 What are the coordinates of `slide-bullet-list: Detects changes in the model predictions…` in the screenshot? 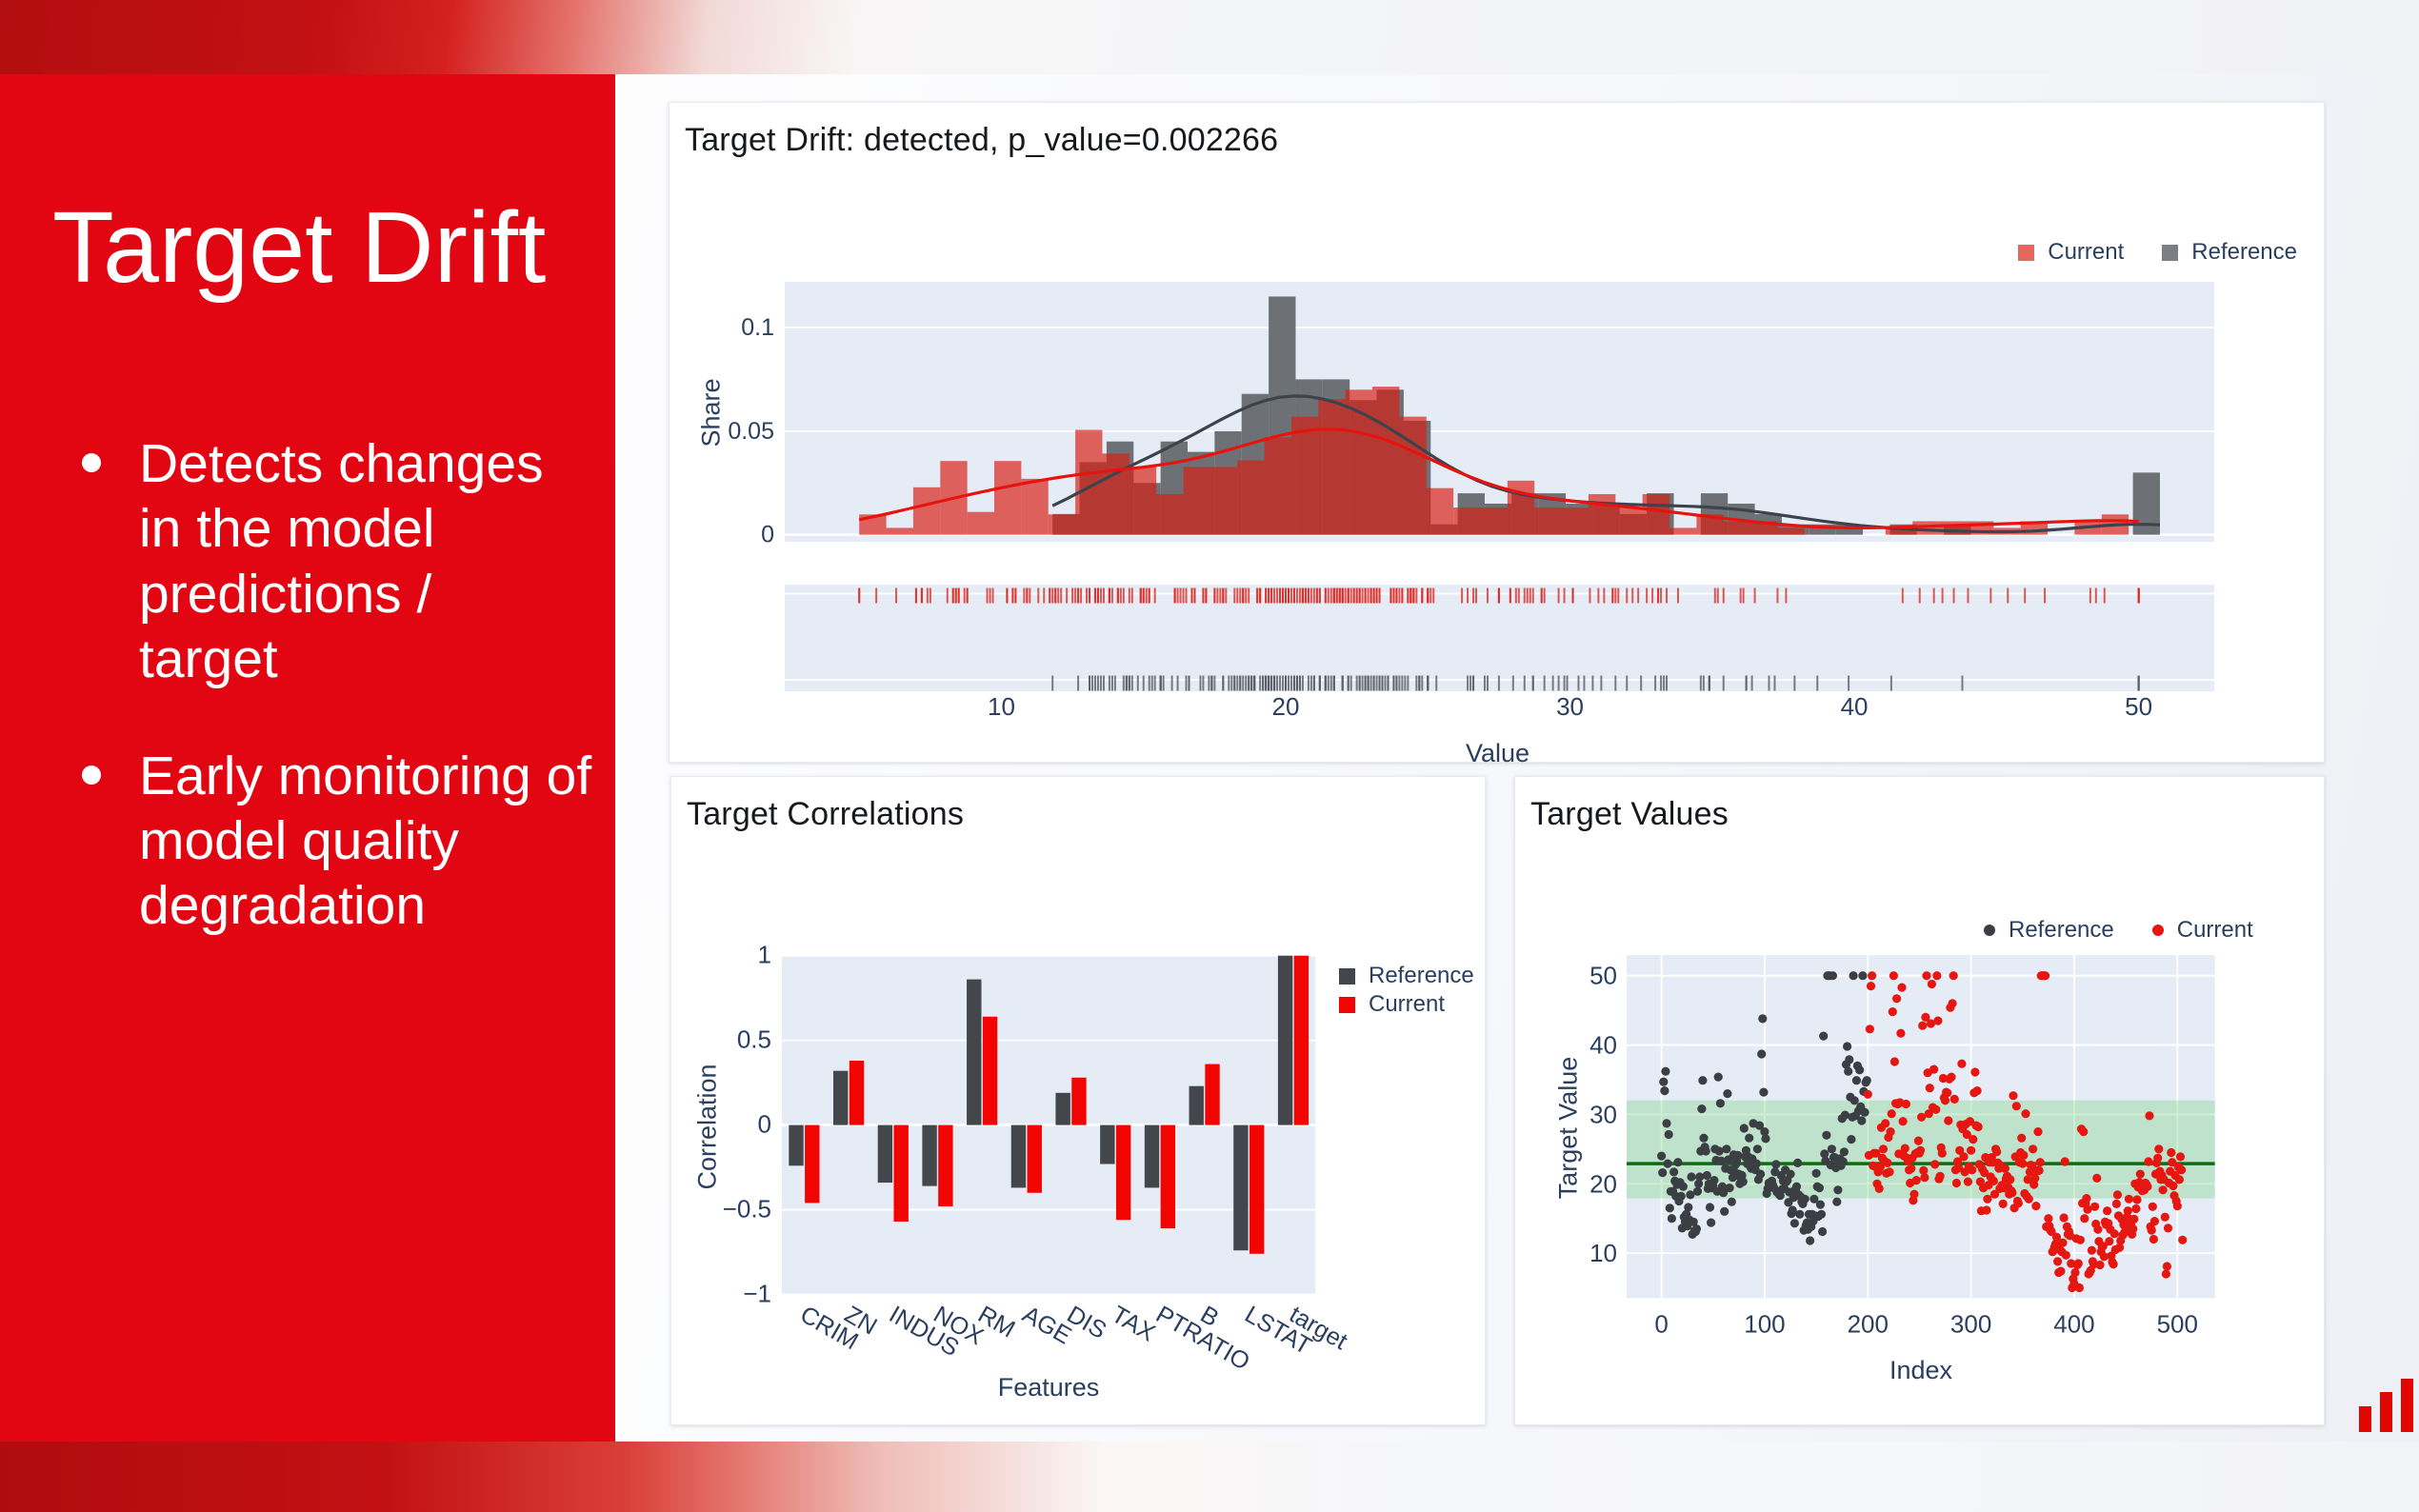 It's located at (335, 710).